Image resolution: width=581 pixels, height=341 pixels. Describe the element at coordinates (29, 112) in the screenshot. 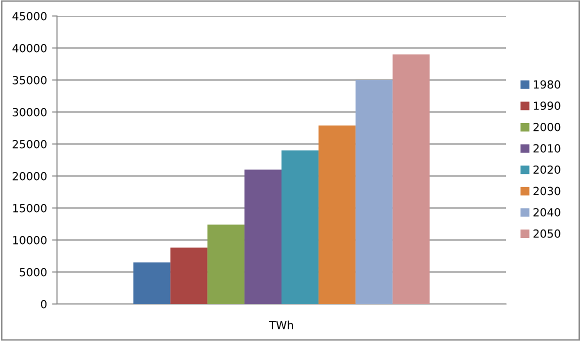

I see `y-tick-label: 30000` at that location.